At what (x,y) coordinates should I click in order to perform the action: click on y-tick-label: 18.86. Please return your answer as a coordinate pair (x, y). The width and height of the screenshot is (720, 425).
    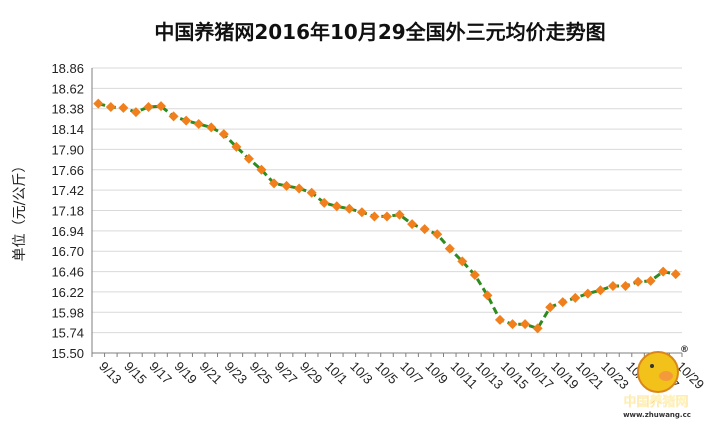
    Looking at the image, I should click on (67, 68).